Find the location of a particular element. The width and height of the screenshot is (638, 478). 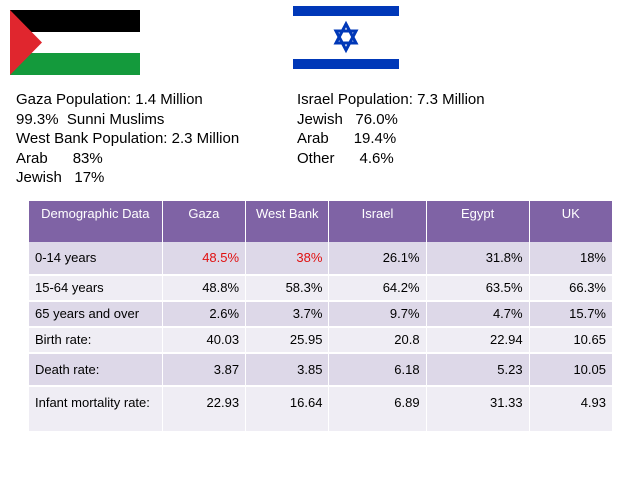

cell: 38% is located at coordinates (287, 259).